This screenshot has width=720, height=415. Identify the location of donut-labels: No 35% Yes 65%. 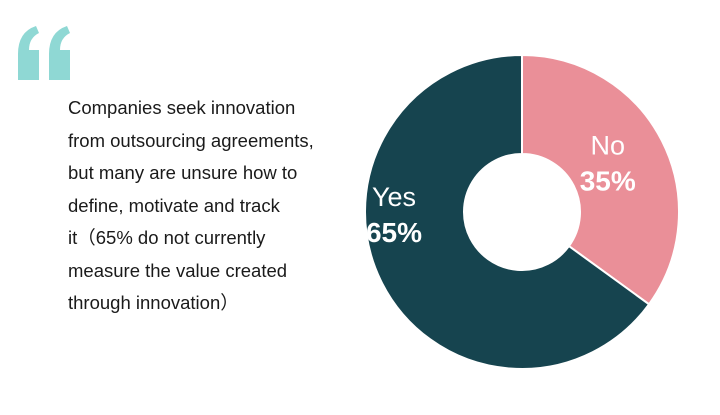
(501, 189).